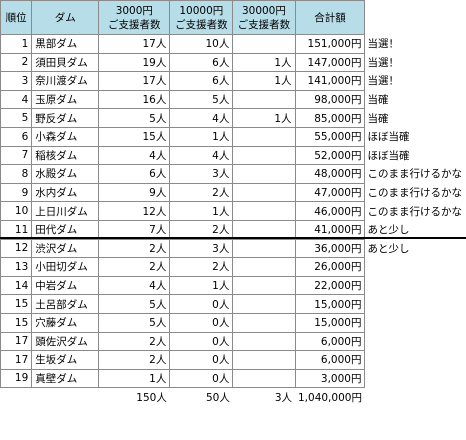 The image size is (466, 440). Describe the element at coordinates (388, 248) in the screenshot. I see `status-note: あと少し` at that location.